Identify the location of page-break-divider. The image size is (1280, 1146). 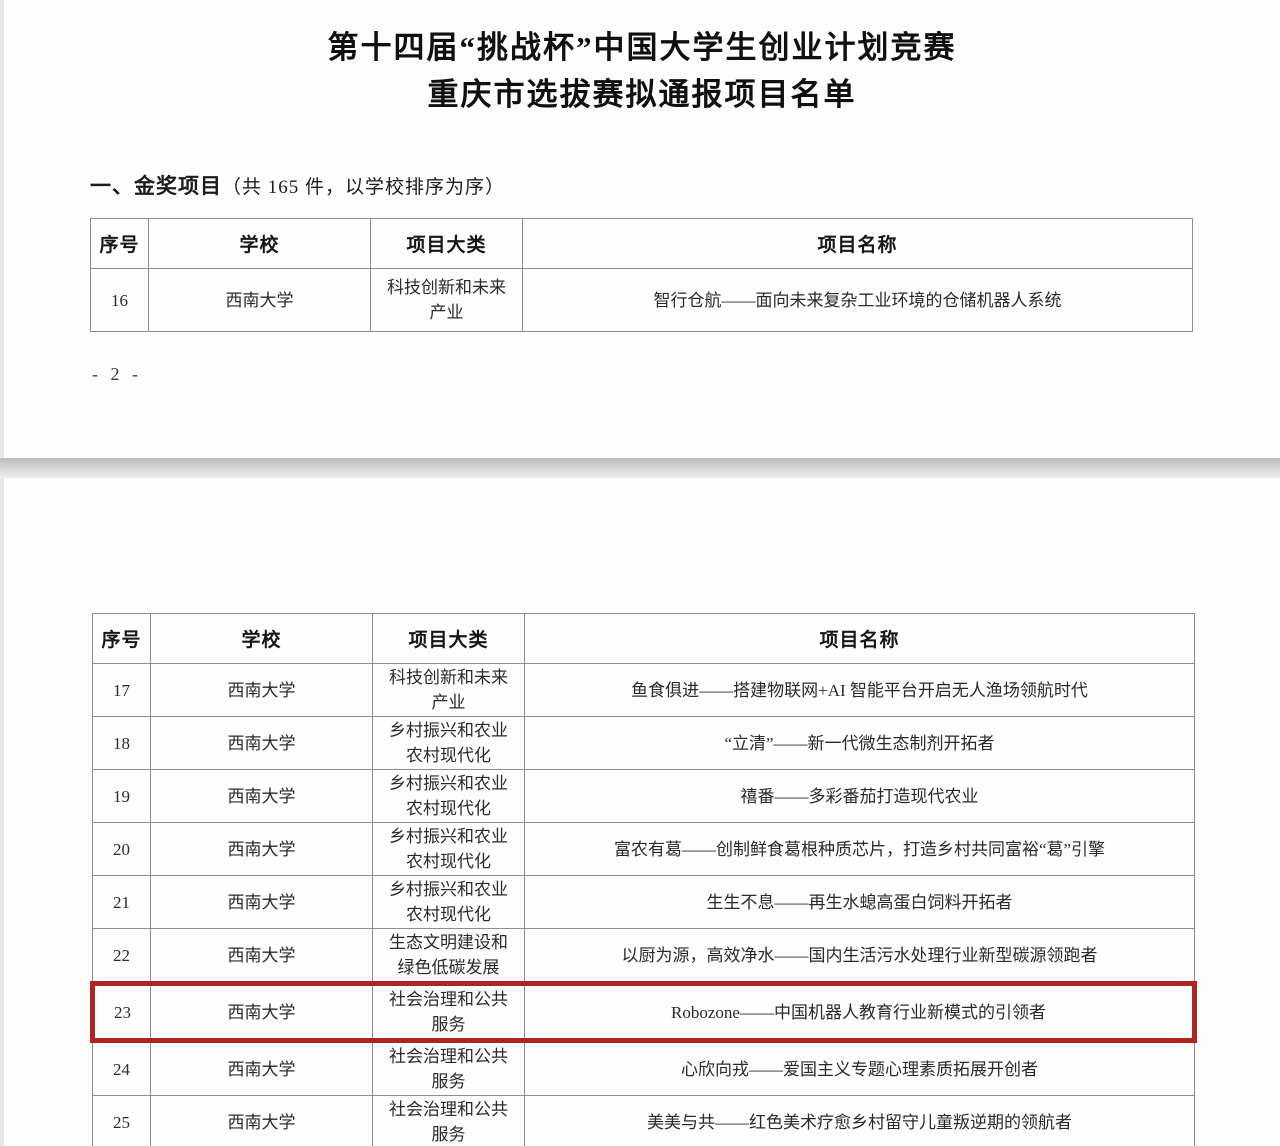
(640, 468).